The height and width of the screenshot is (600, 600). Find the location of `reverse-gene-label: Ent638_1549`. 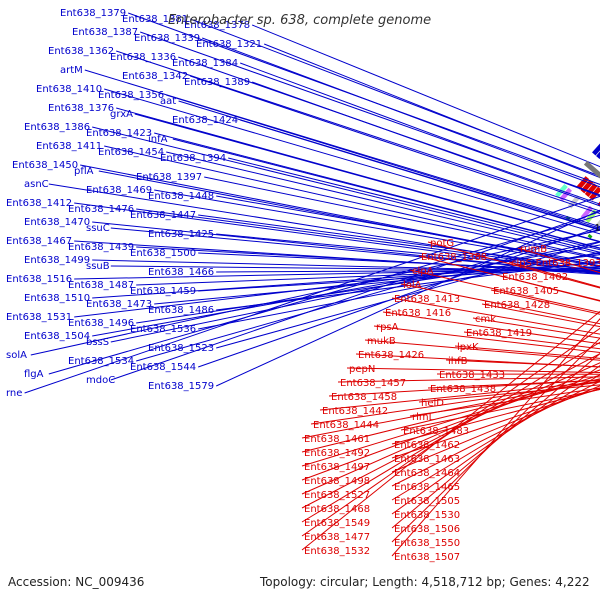

reverse-gene-label: Ent638_1549 is located at coordinates (337, 523).